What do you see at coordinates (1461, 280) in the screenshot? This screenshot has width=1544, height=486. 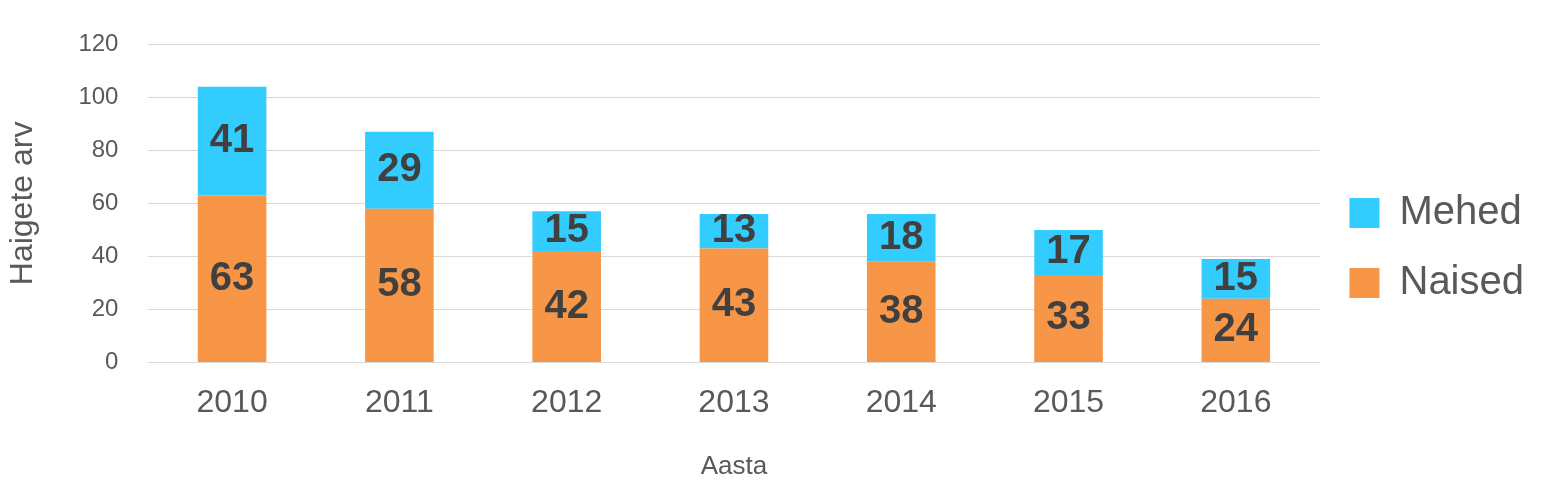 I see `legend-label: Naised` at bounding box center [1461, 280].